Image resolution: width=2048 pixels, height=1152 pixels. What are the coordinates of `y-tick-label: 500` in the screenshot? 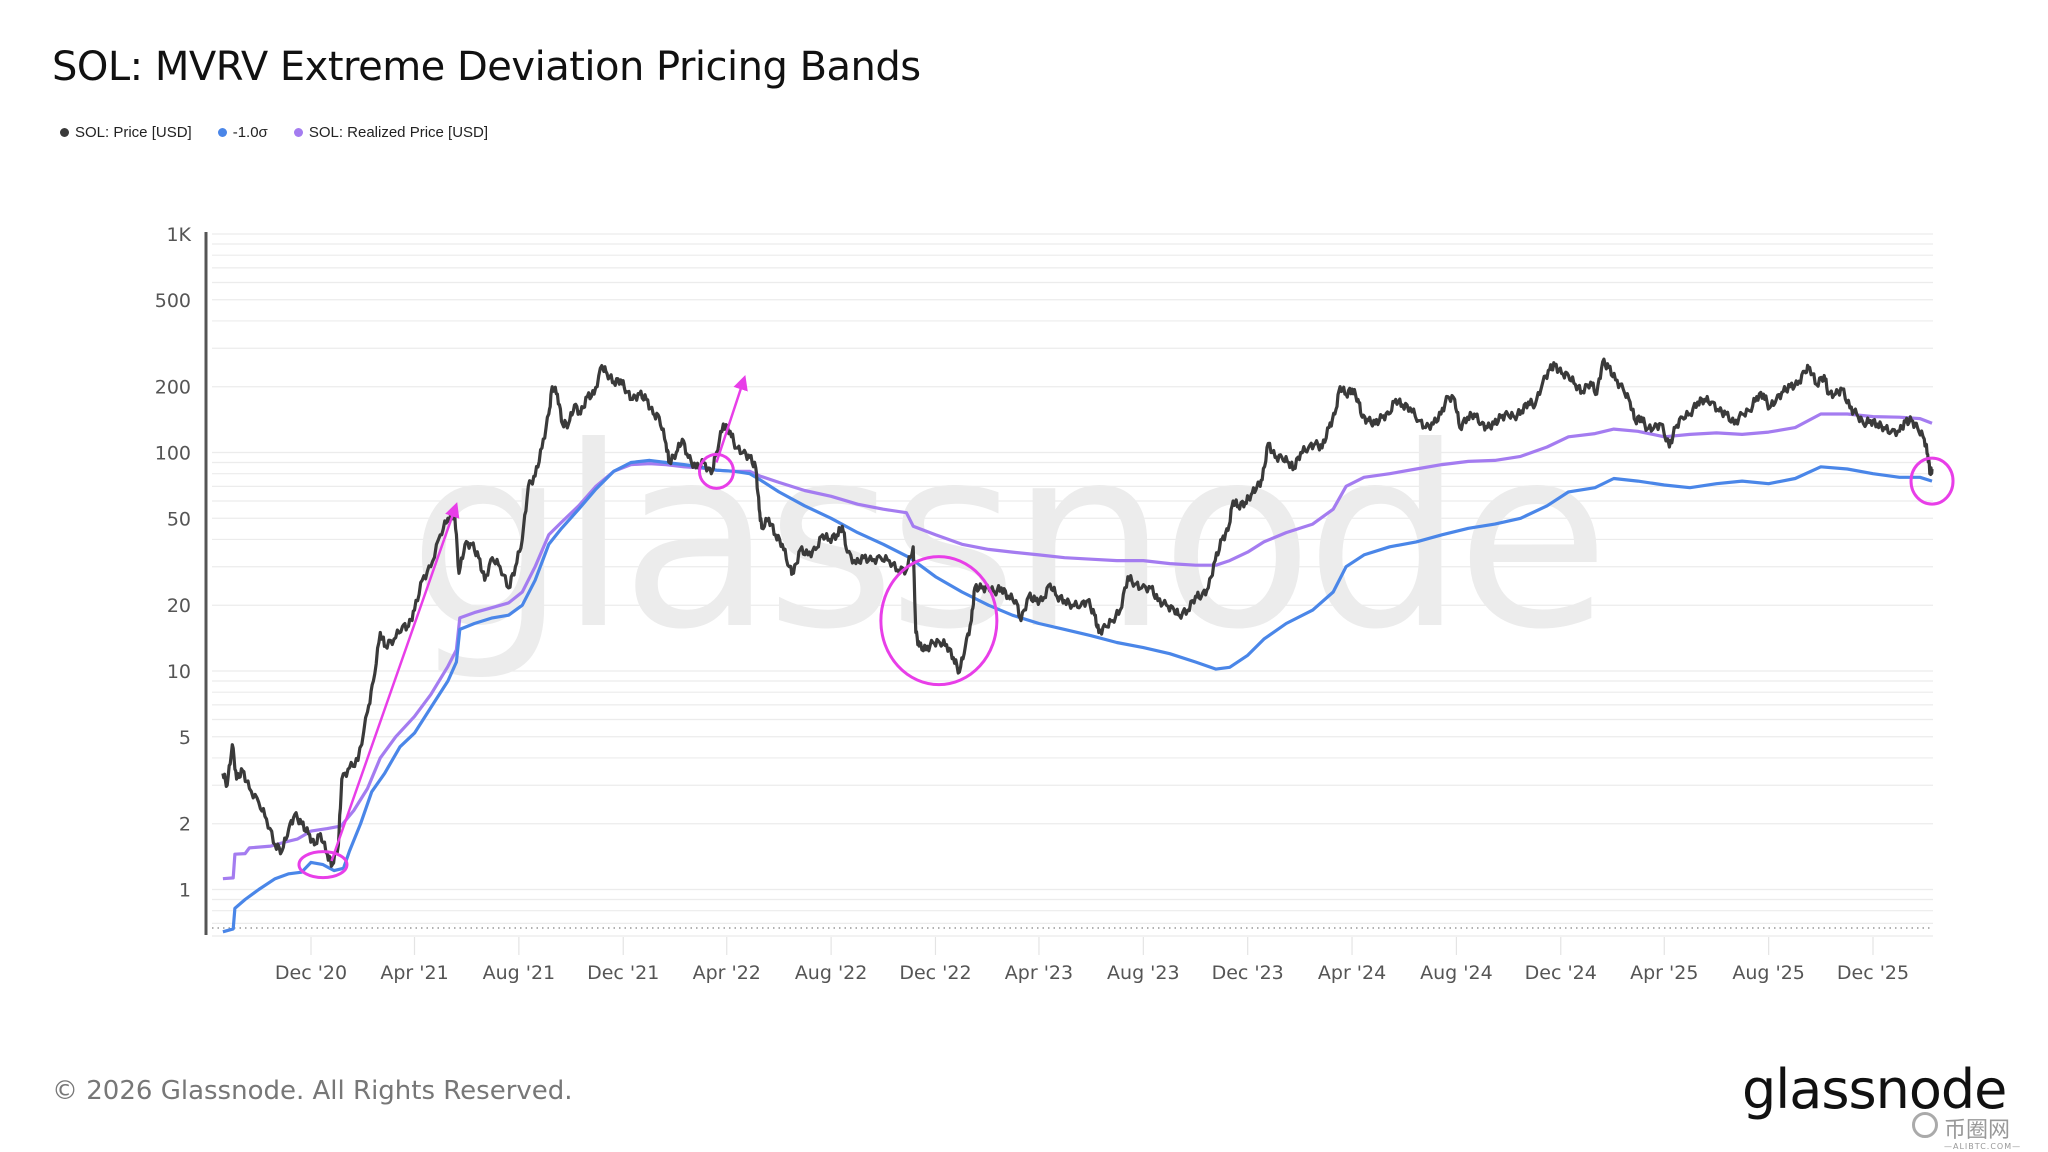 It's located at (173, 301).